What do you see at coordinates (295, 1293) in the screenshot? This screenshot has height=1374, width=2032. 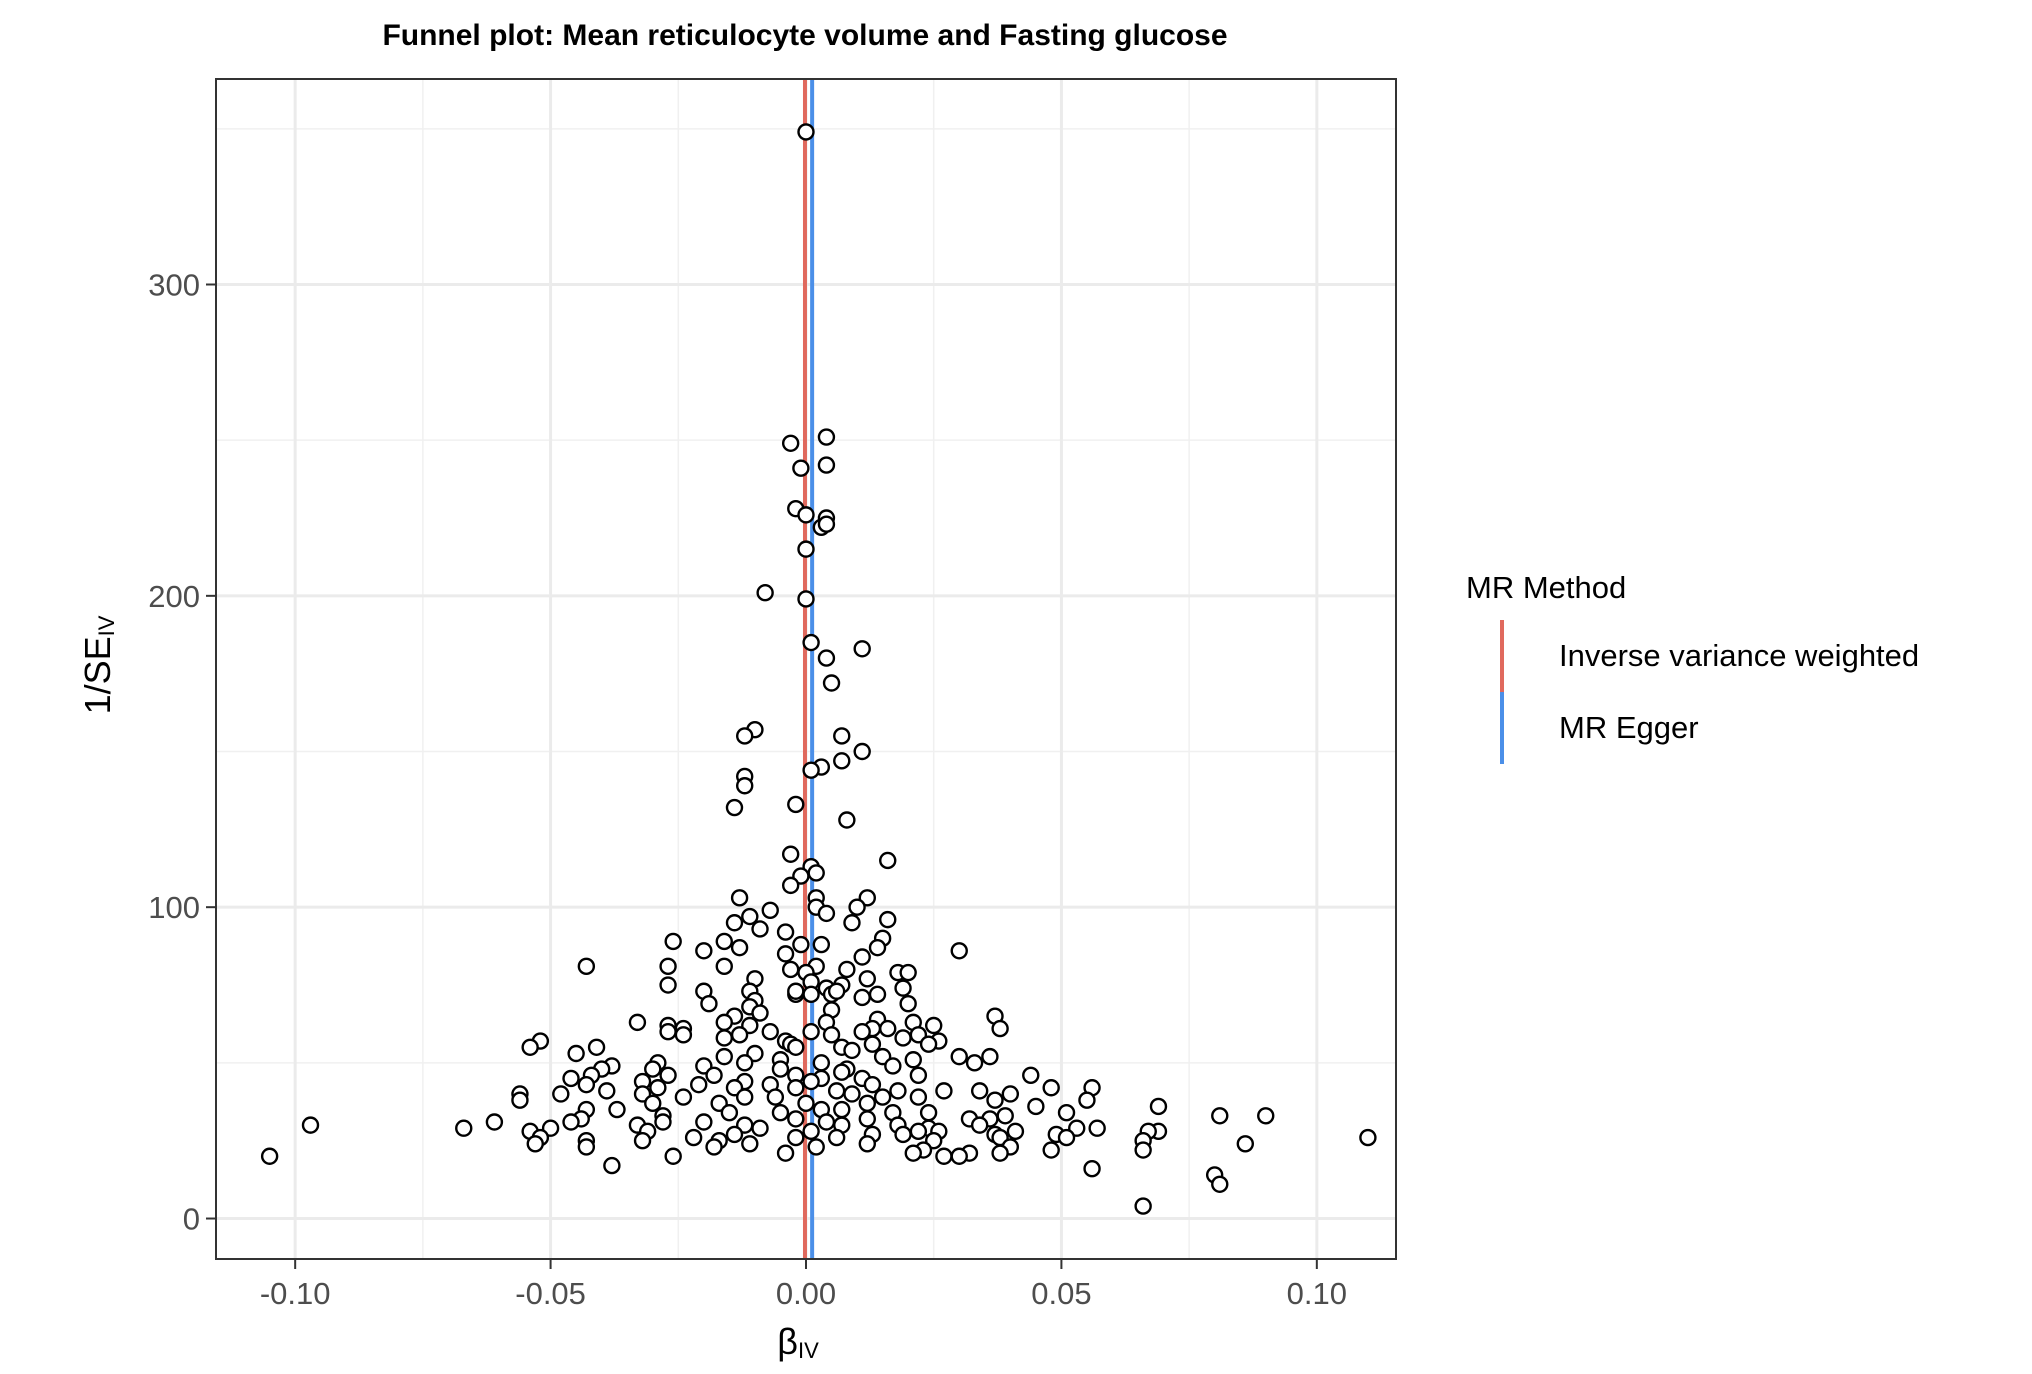 I see `x-tick-label: -0.10` at bounding box center [295, 1293].